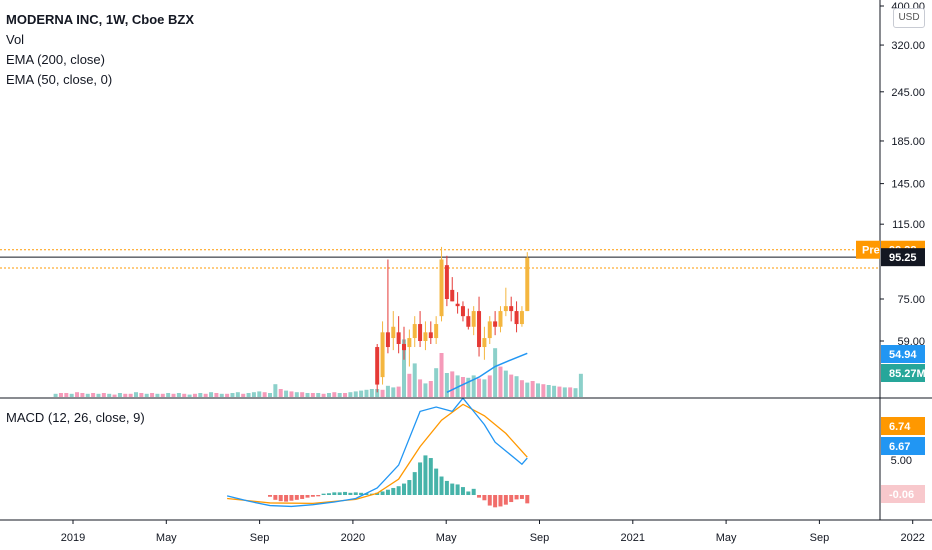  What do you see at coordinates (907, 374) in the screenshot?
I see `volume-value-badge: 85.27M` at bounding box center [907, 374].